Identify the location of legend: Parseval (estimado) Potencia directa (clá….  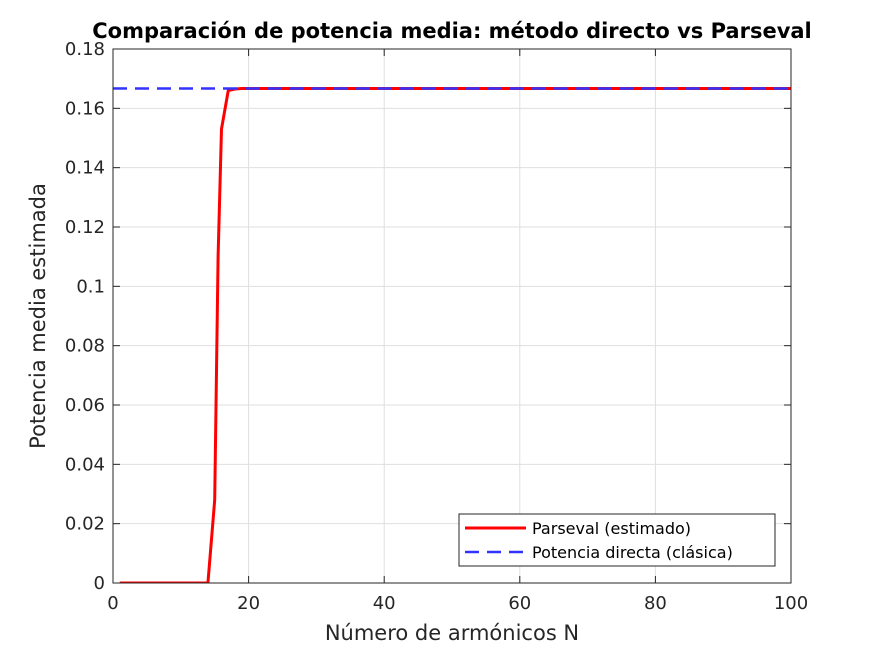
(617, 540).